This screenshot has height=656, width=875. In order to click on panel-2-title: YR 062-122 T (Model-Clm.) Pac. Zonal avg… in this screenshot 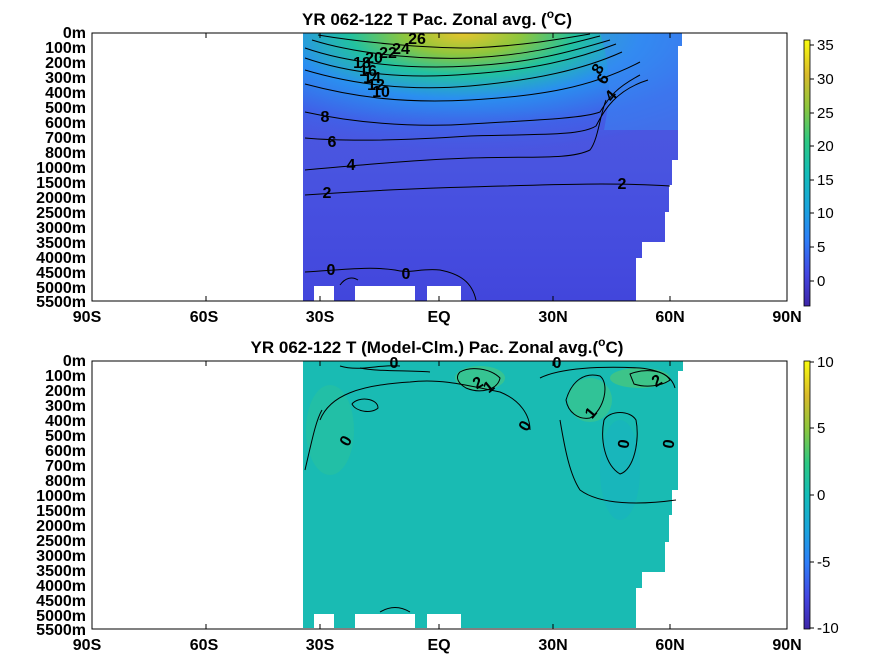, I will do `click(437, 346)`.